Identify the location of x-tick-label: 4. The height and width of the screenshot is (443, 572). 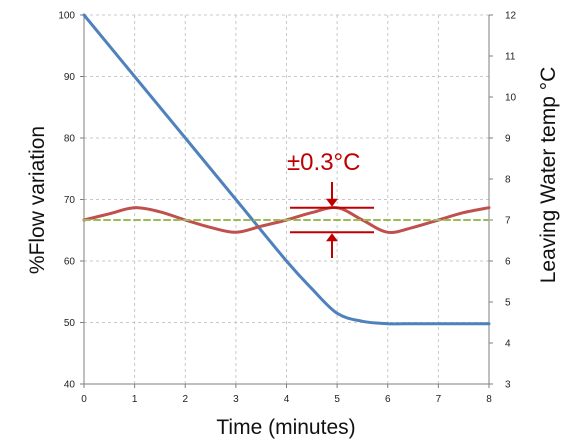
(287, 399).